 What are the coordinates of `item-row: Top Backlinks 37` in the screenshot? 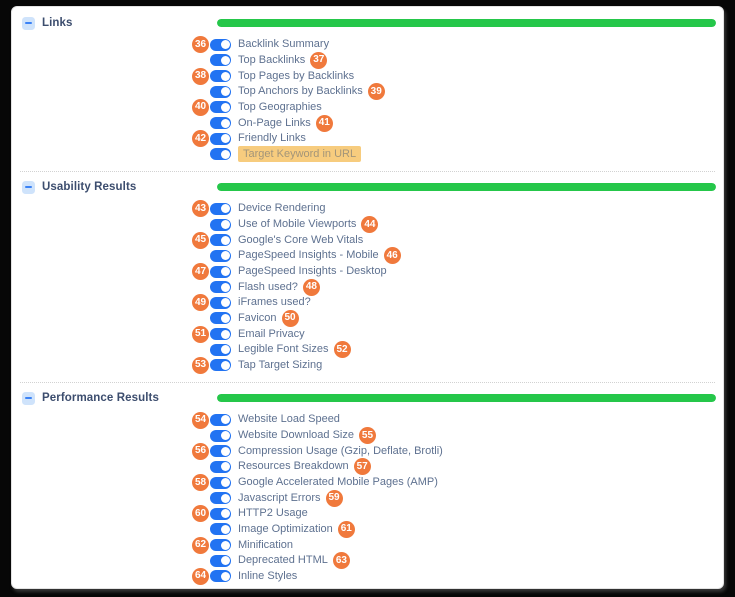 It's located at (367, 60).